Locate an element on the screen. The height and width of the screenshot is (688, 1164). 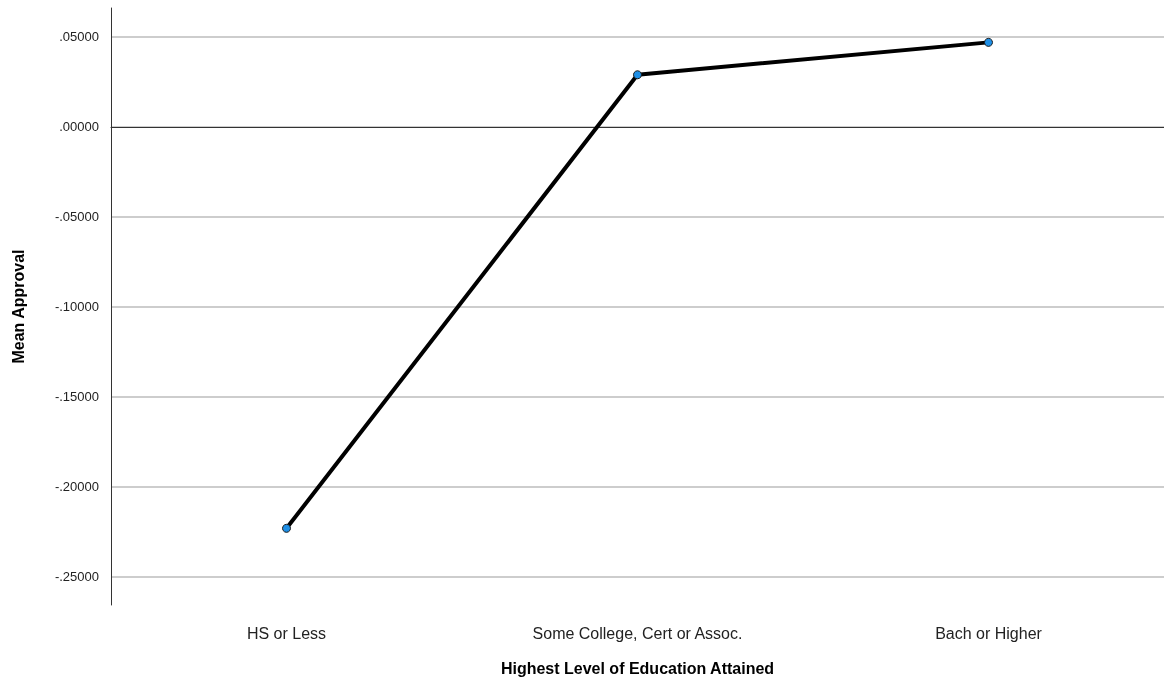
x-tick-label: HS or Less is located at coordinates (286, 633).